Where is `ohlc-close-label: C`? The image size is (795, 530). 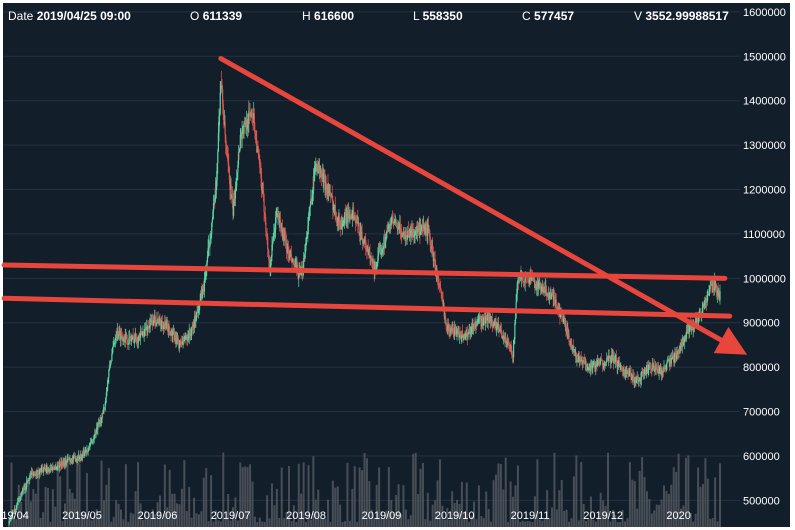 ohlc-close-label: C is located at coordinates (526, 16).